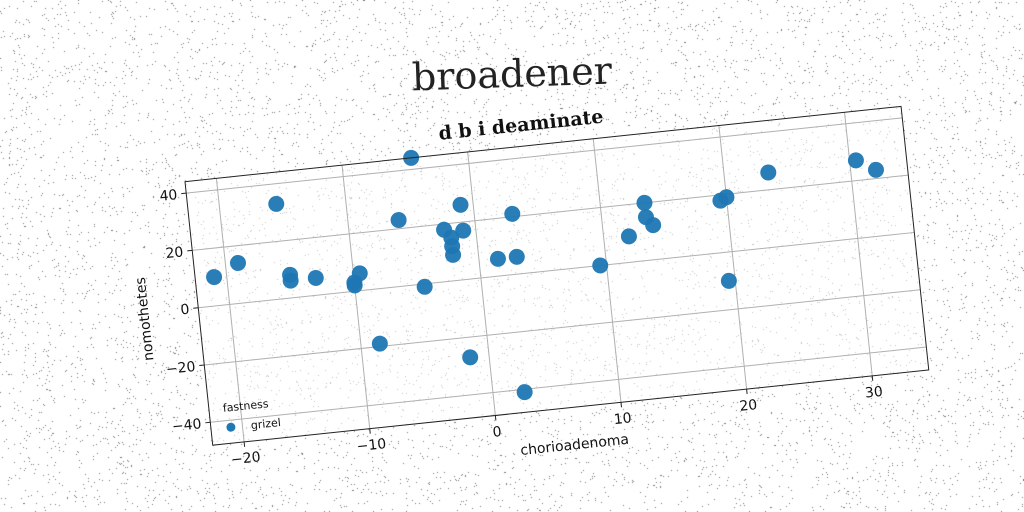  What do you see at coordinates (575, 445) in the screenshot?
I see `x-axis-label: chorioadenoma` at bounding box center [575, 445].